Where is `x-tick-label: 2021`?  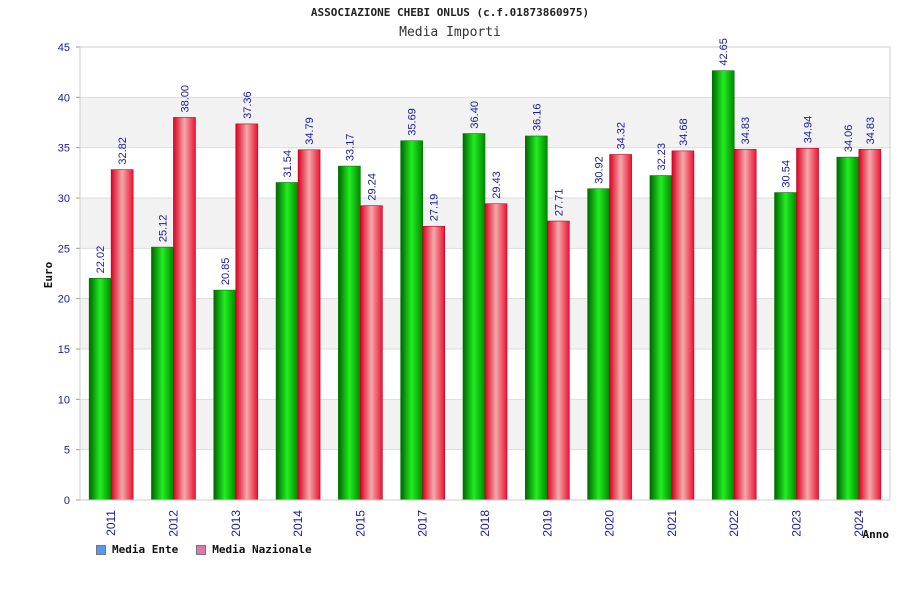
x-tick-label: 2021 is located at coordinates (672, 523).